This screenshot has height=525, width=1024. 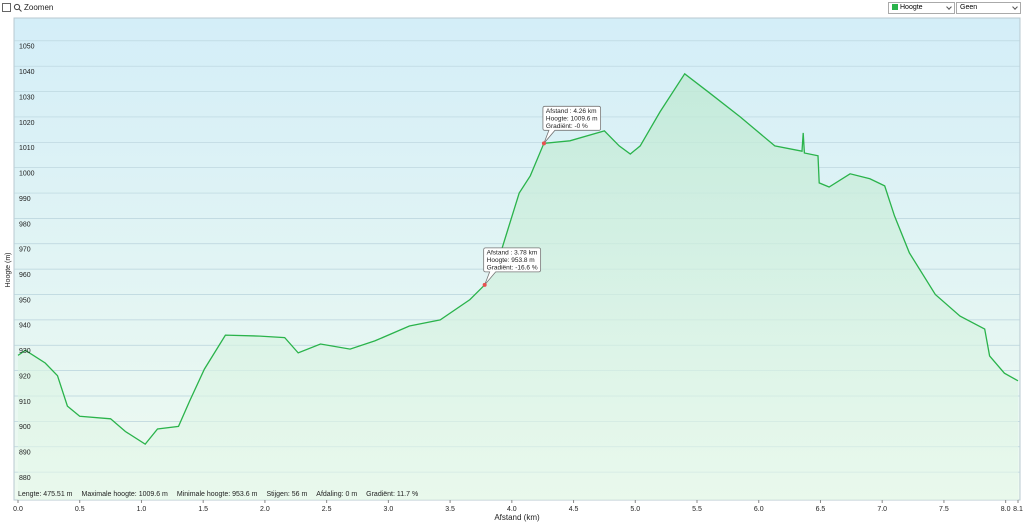 What do you see at coordinates (25, 326) in the screenshot?
I see `y-tick-label: 940` at bounding box center [25, 326].